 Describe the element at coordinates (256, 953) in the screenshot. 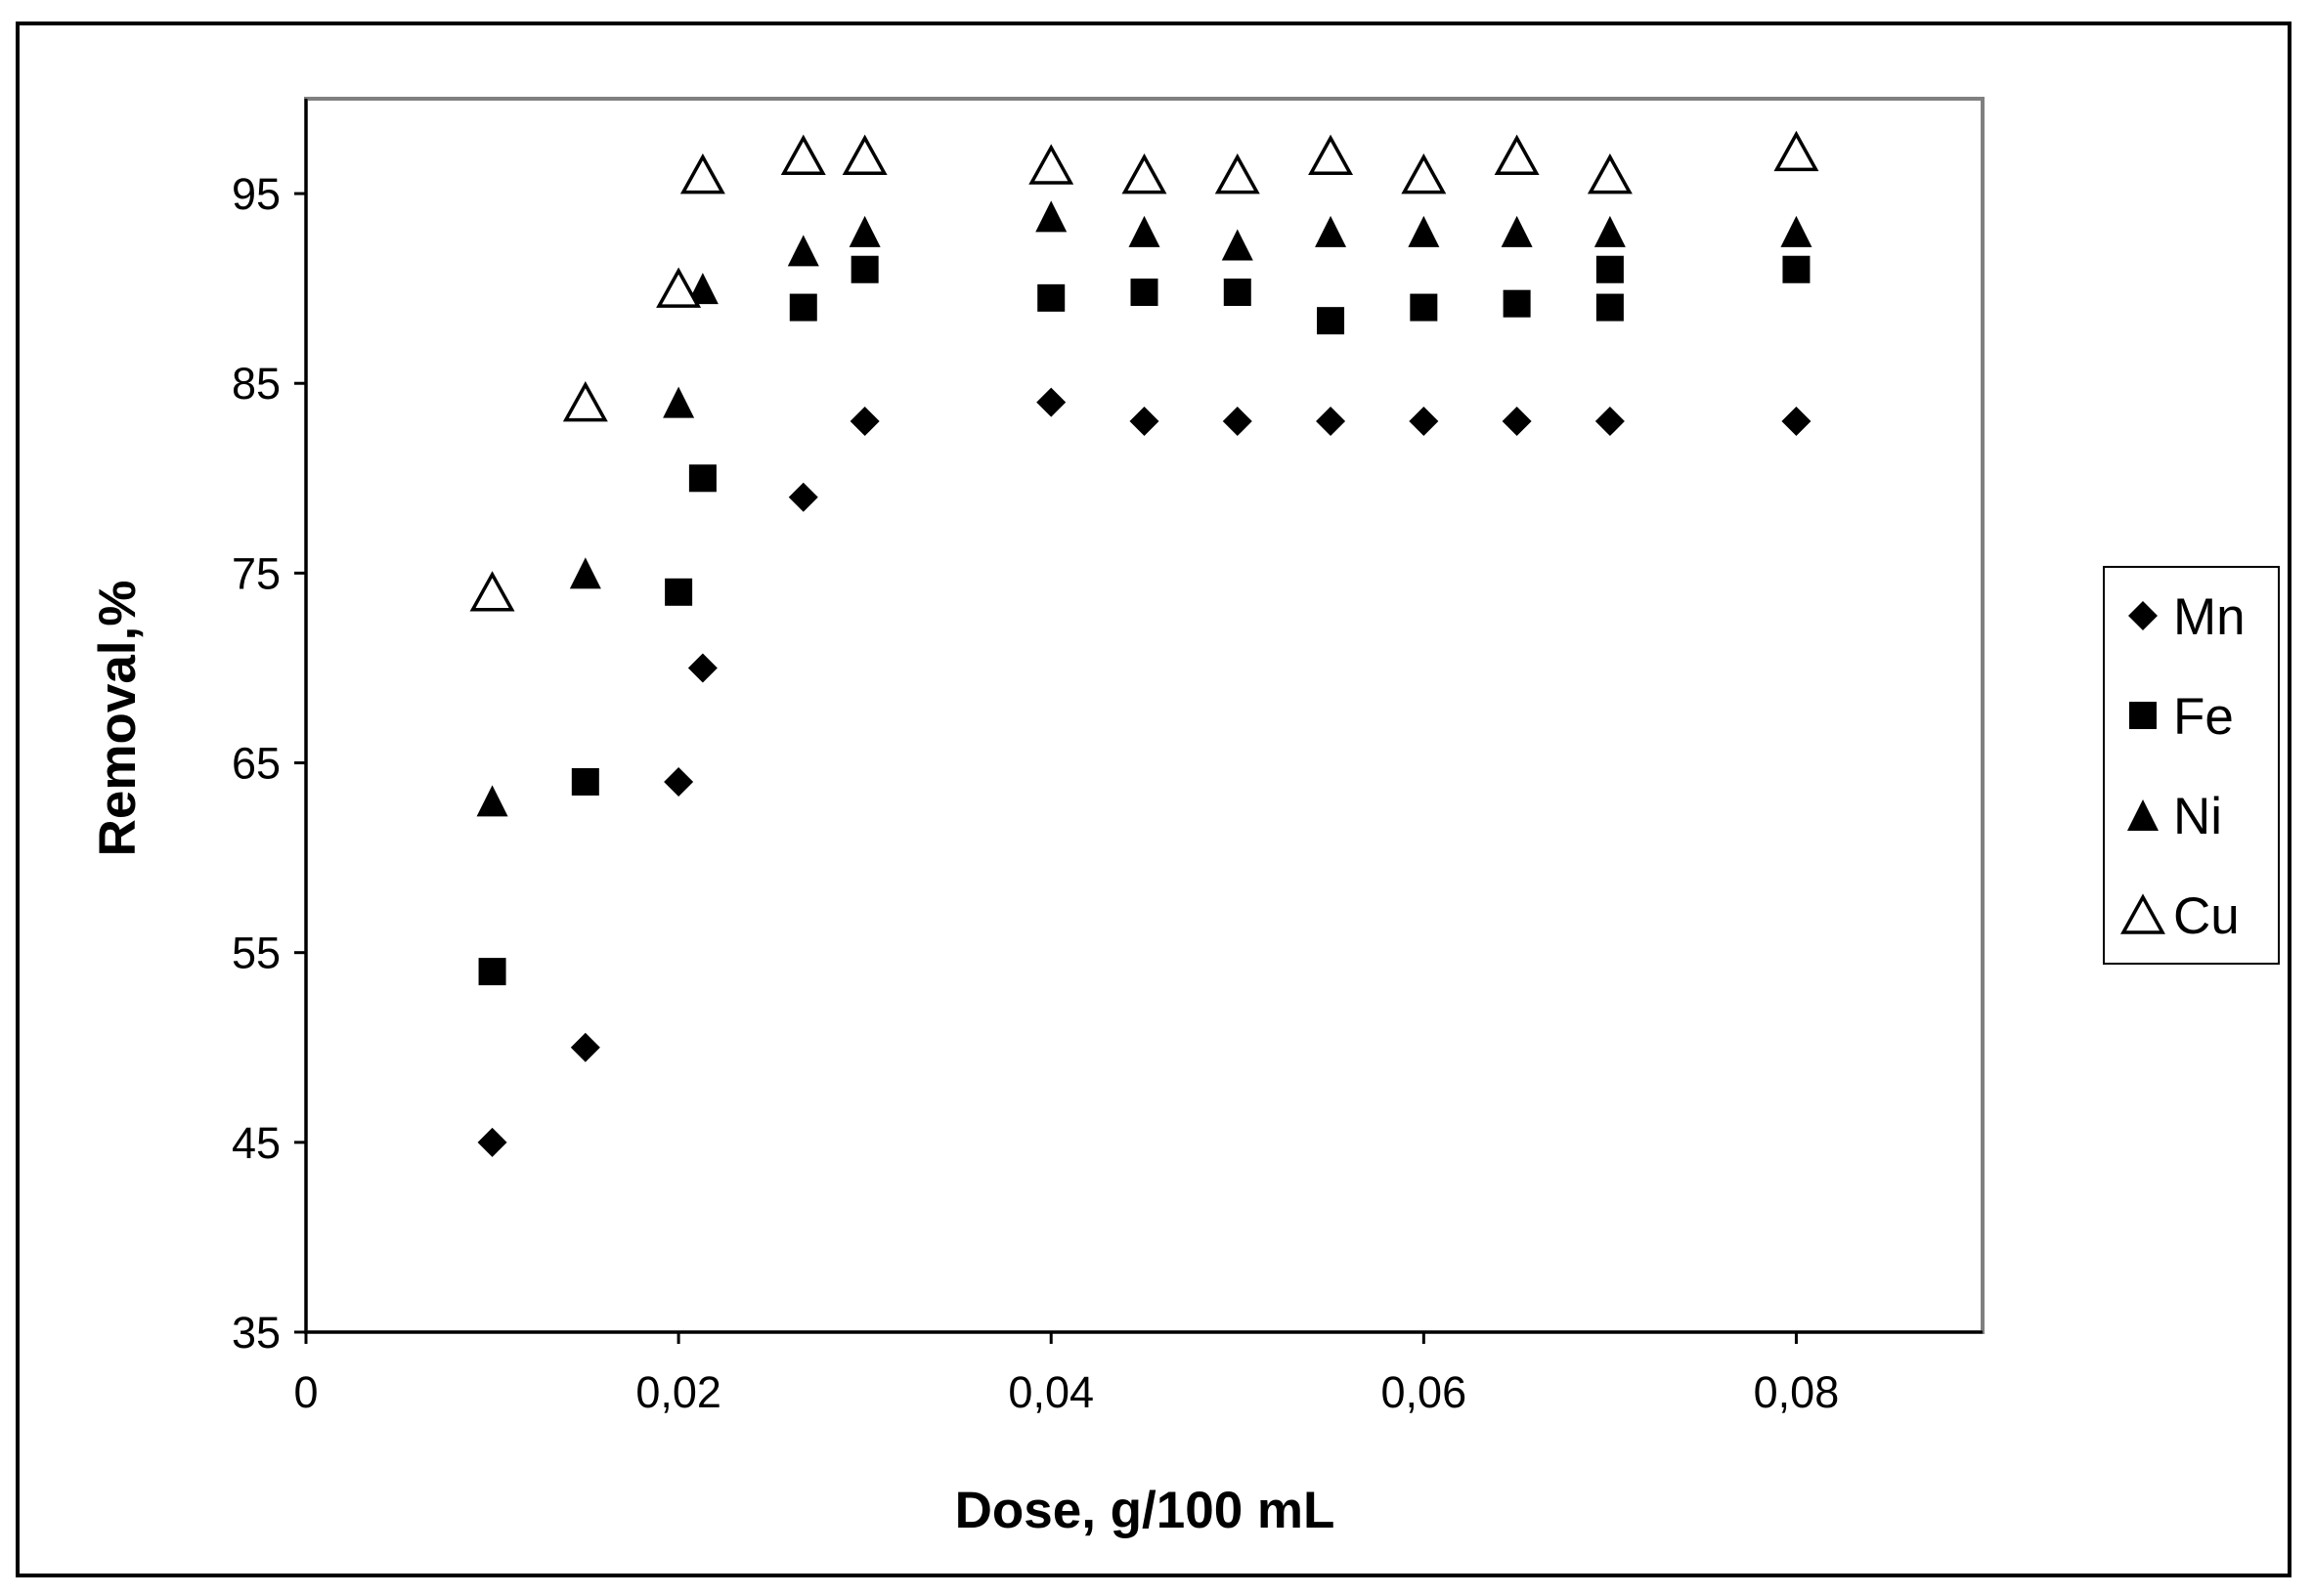

I see `y-tick-label: 55` at that location.